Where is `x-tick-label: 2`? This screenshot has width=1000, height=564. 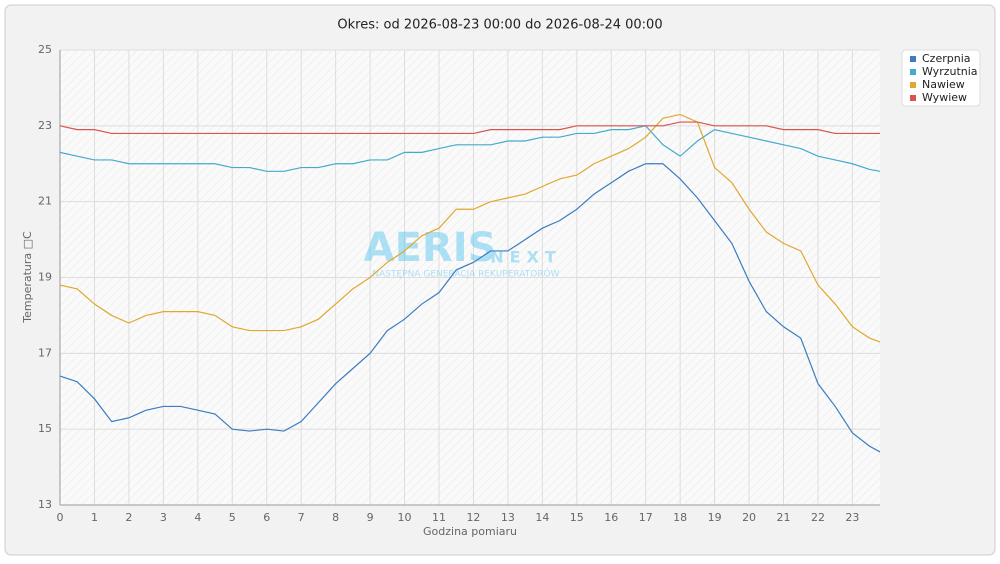 x-tick-label: 2 is located at coordinates (128, 517).